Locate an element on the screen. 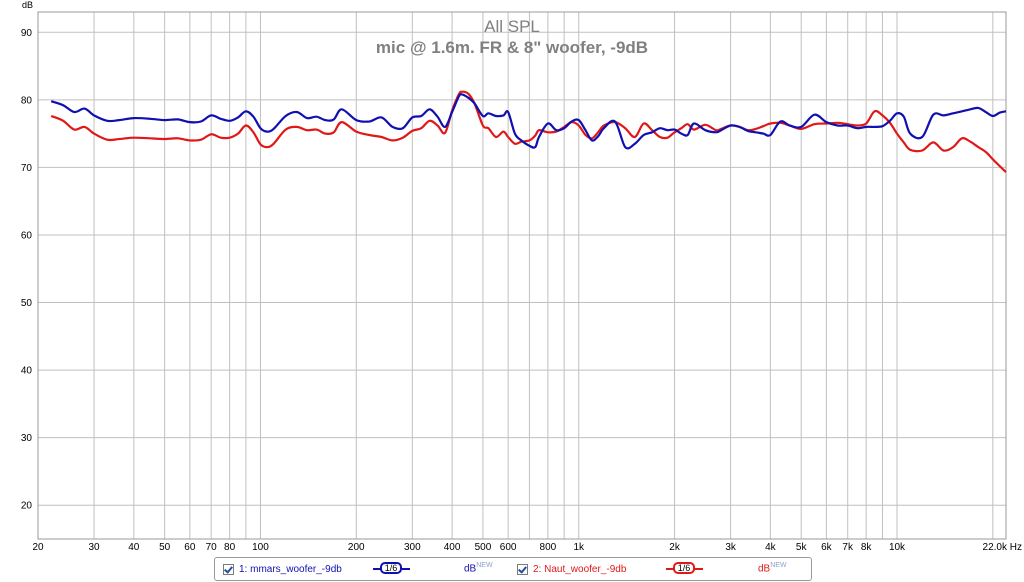  chart-title: All SPL is located at coordinates (512, 26).